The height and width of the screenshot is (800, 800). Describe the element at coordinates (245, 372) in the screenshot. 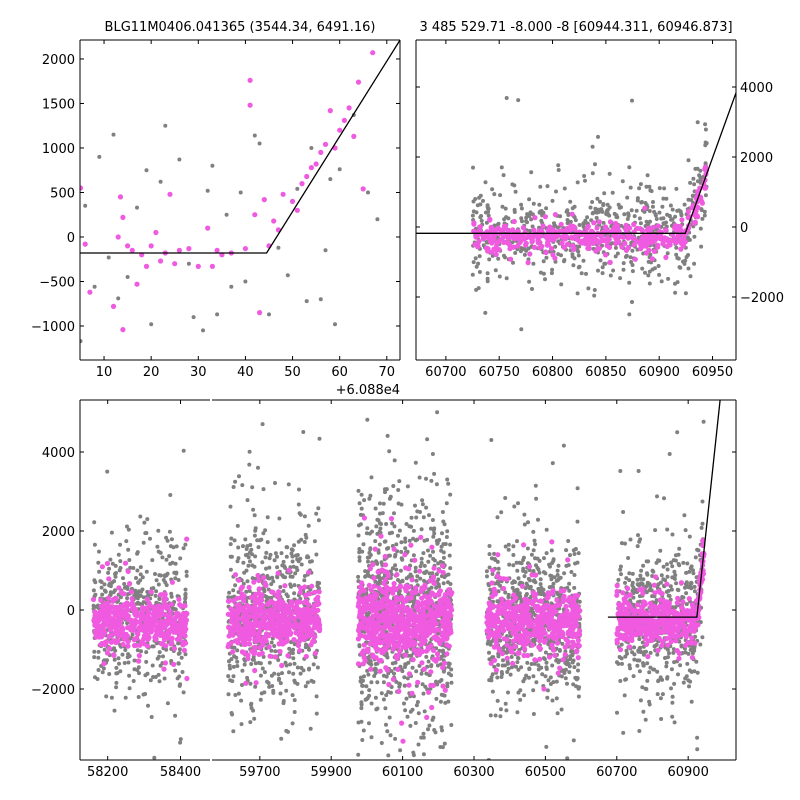

I see `x-tick-label: 40` at that location.